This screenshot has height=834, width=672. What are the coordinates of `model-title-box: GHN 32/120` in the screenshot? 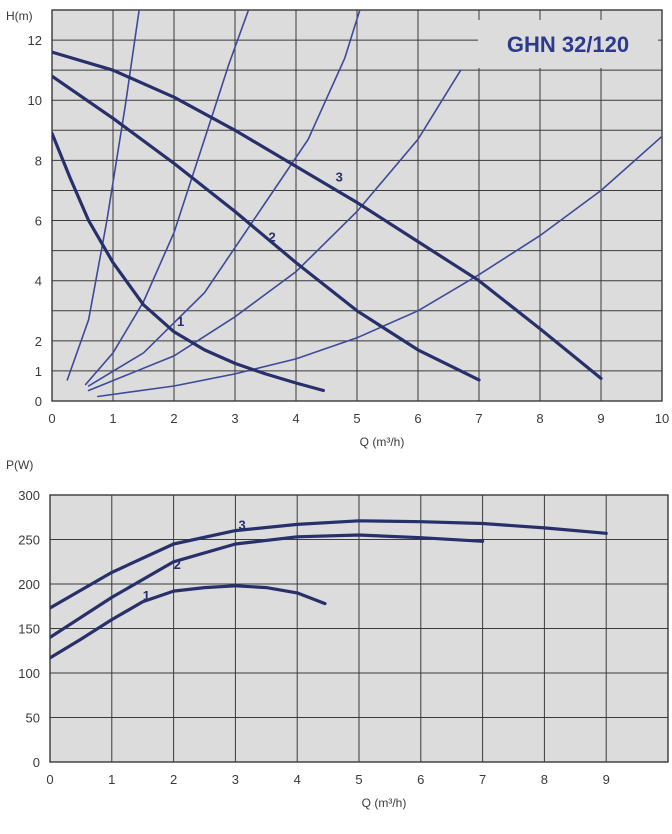 It's located at (568, 44).